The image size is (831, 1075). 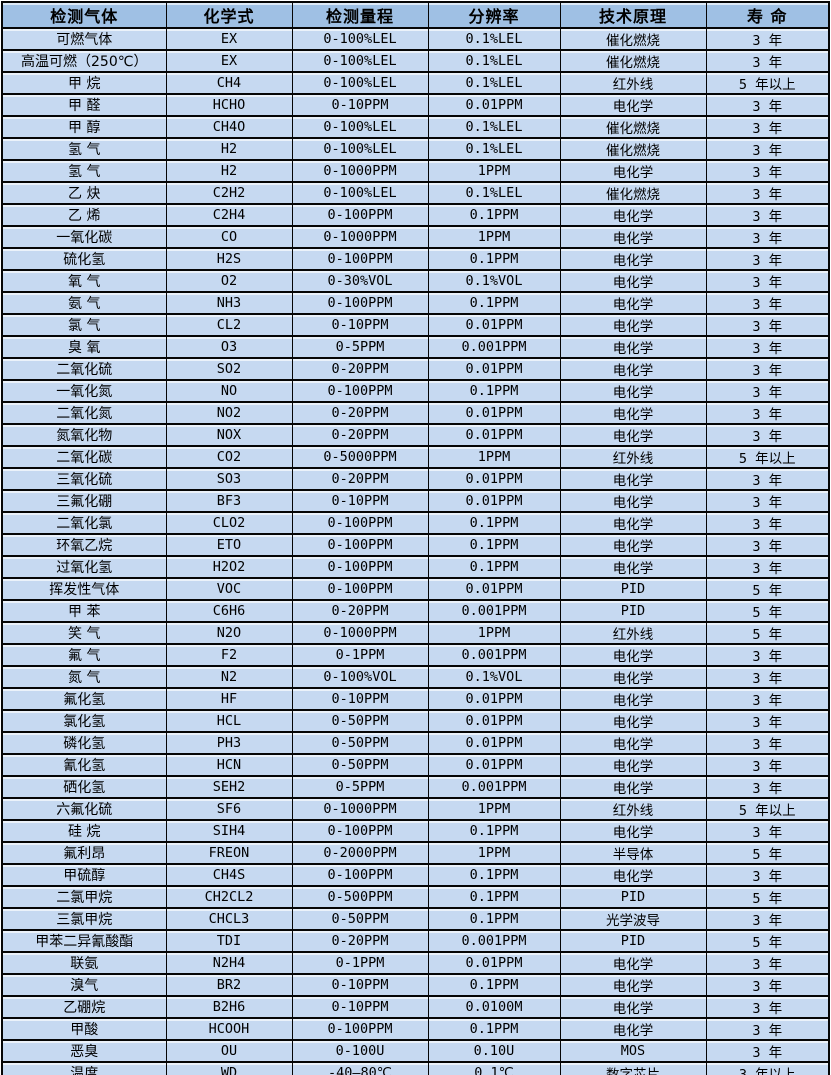 I want to click on cell-principle: 红外线, so click(x=633, y=809).